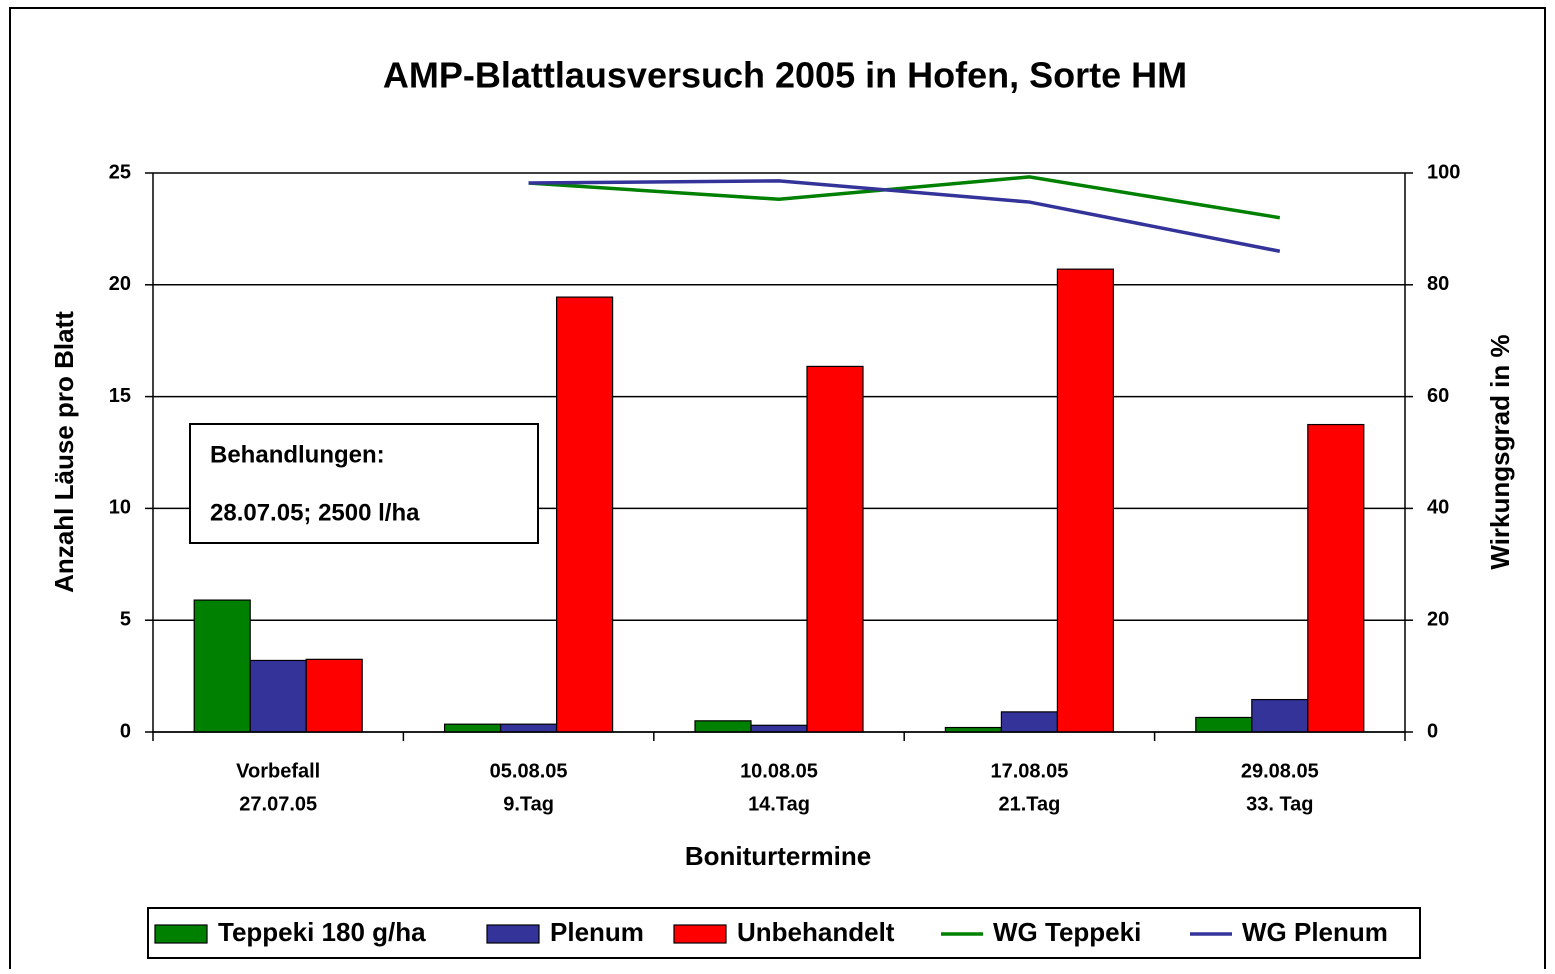 This screenshot has width=1555, height=974. Describe the element at coordinates (529, 771) in the screenshot. I see `x-tick-label: 05.08.05` at that location.